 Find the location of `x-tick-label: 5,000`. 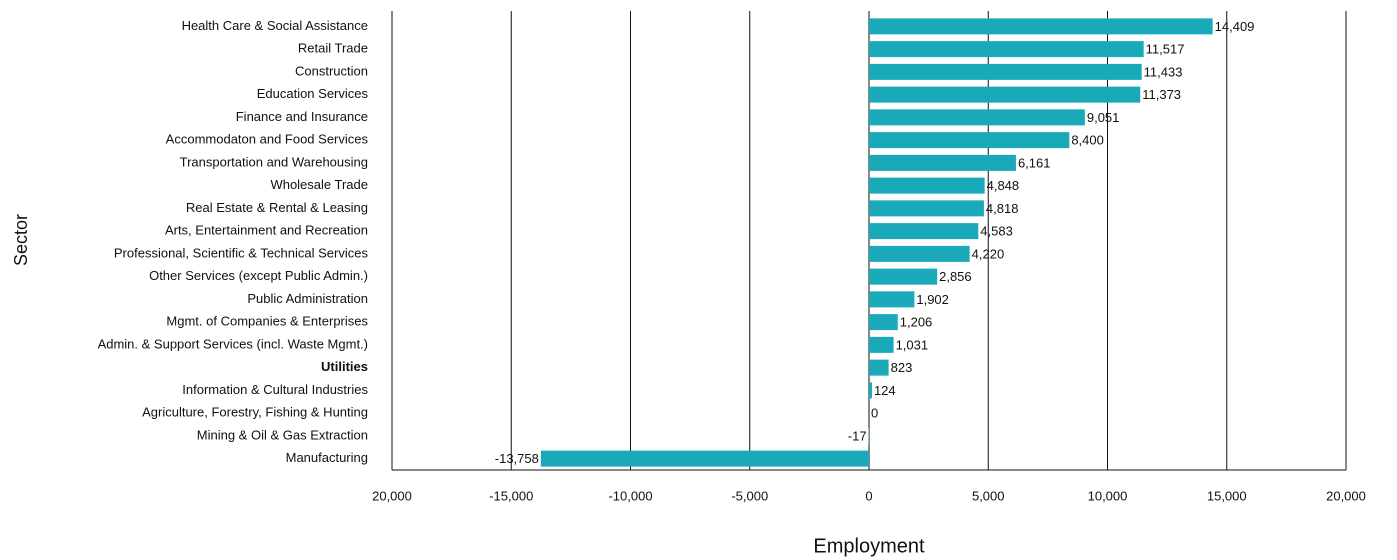

x-tick-label: 5,000 is located at coordinates (988, 495).